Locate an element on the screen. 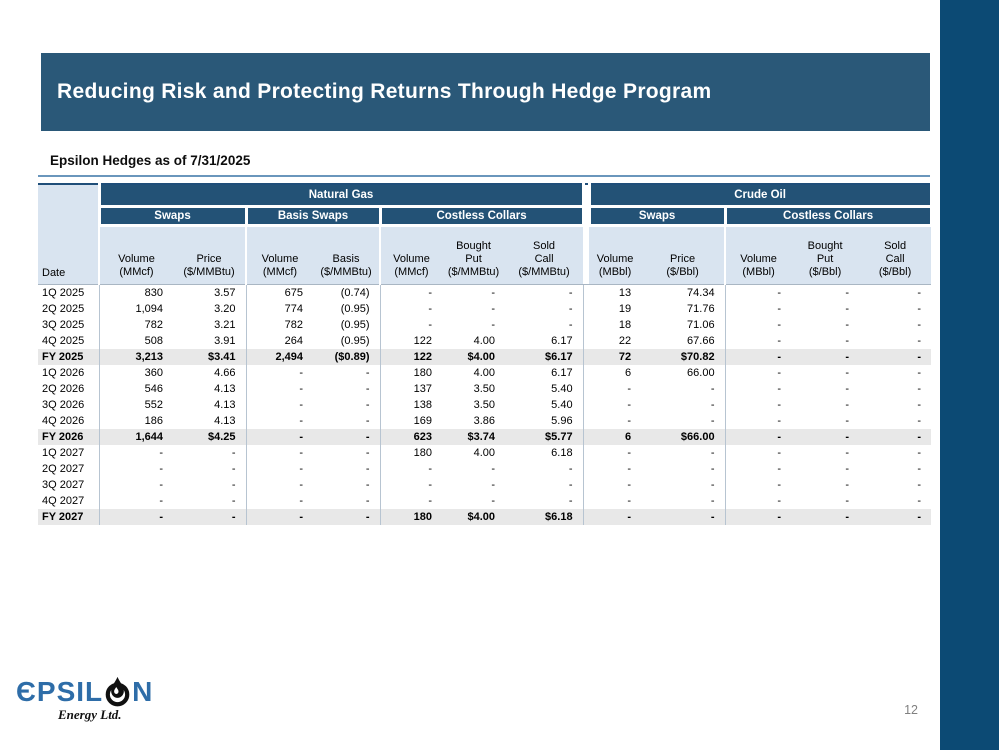 The image size is (999, 750). column-header: Price ($/Bbl) is located at coordinates (683, 255).